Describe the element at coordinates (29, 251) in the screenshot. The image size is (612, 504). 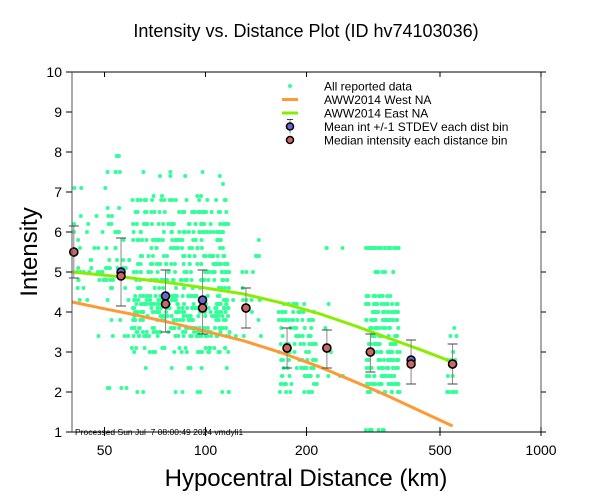
I see `y-axis-title: Intensity` at that location.